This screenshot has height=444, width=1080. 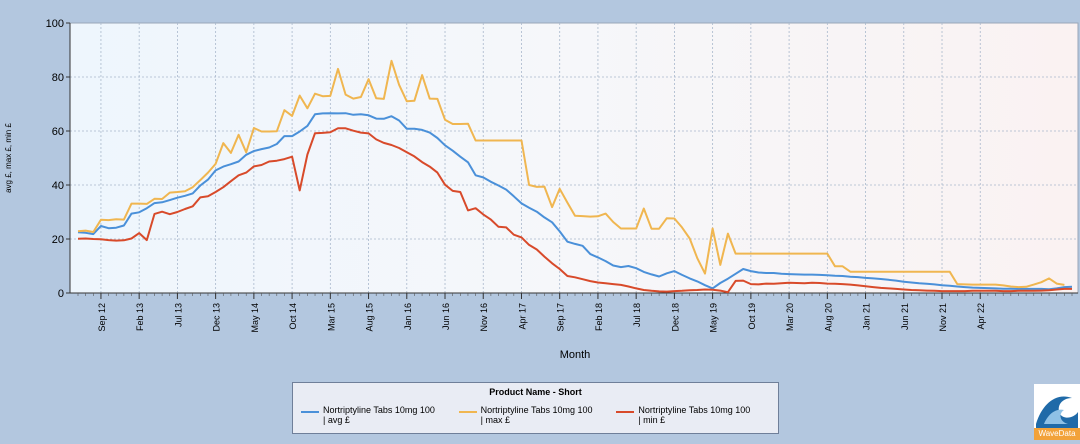 I want to click on y-tick-label: 20, so click(x=58, y=240).